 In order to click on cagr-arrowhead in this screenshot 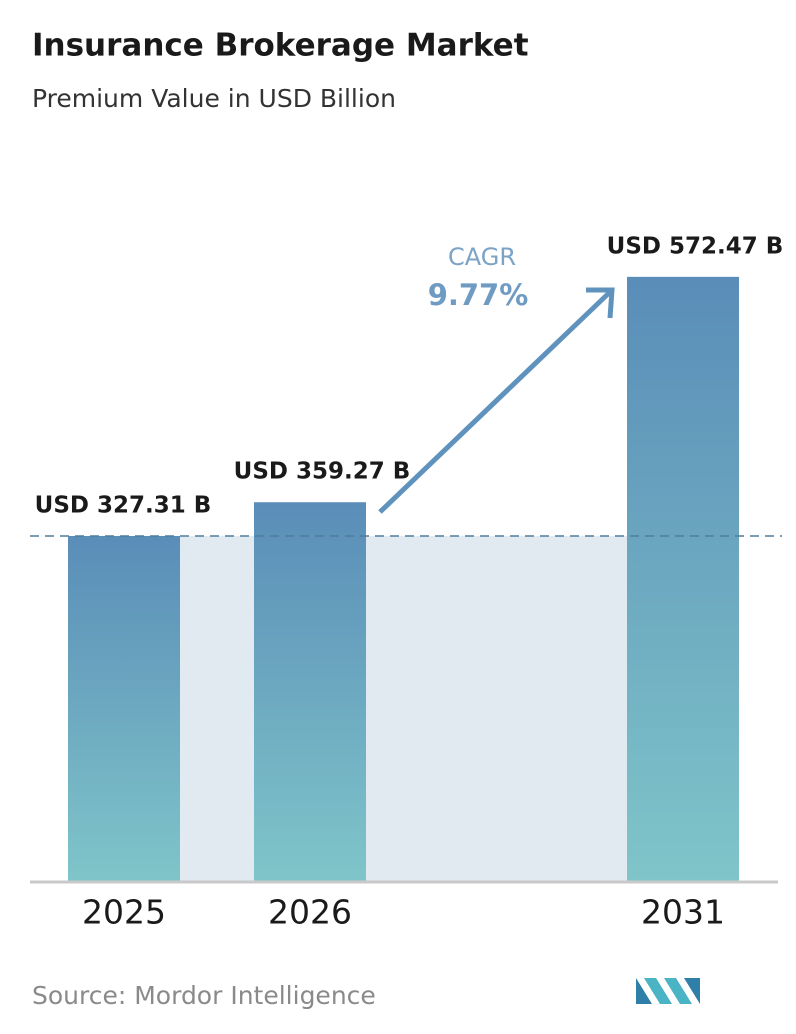, I will do `click(600, 303)`.